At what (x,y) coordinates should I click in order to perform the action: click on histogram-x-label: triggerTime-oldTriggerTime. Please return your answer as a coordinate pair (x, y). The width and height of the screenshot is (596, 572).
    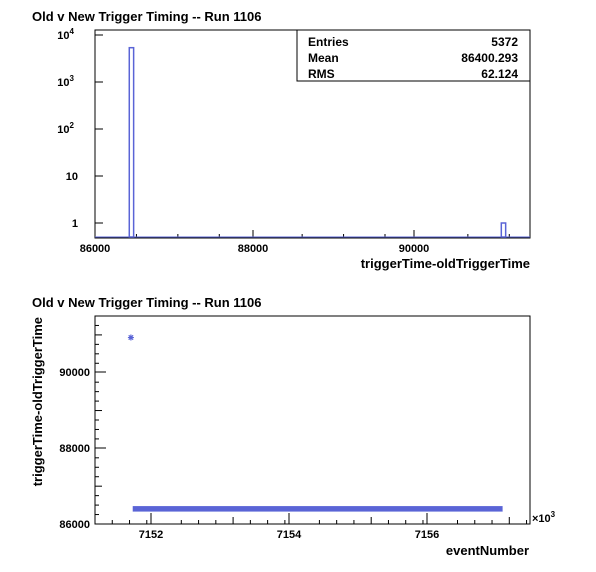
    Looking at the image, I should click on (445, 263).